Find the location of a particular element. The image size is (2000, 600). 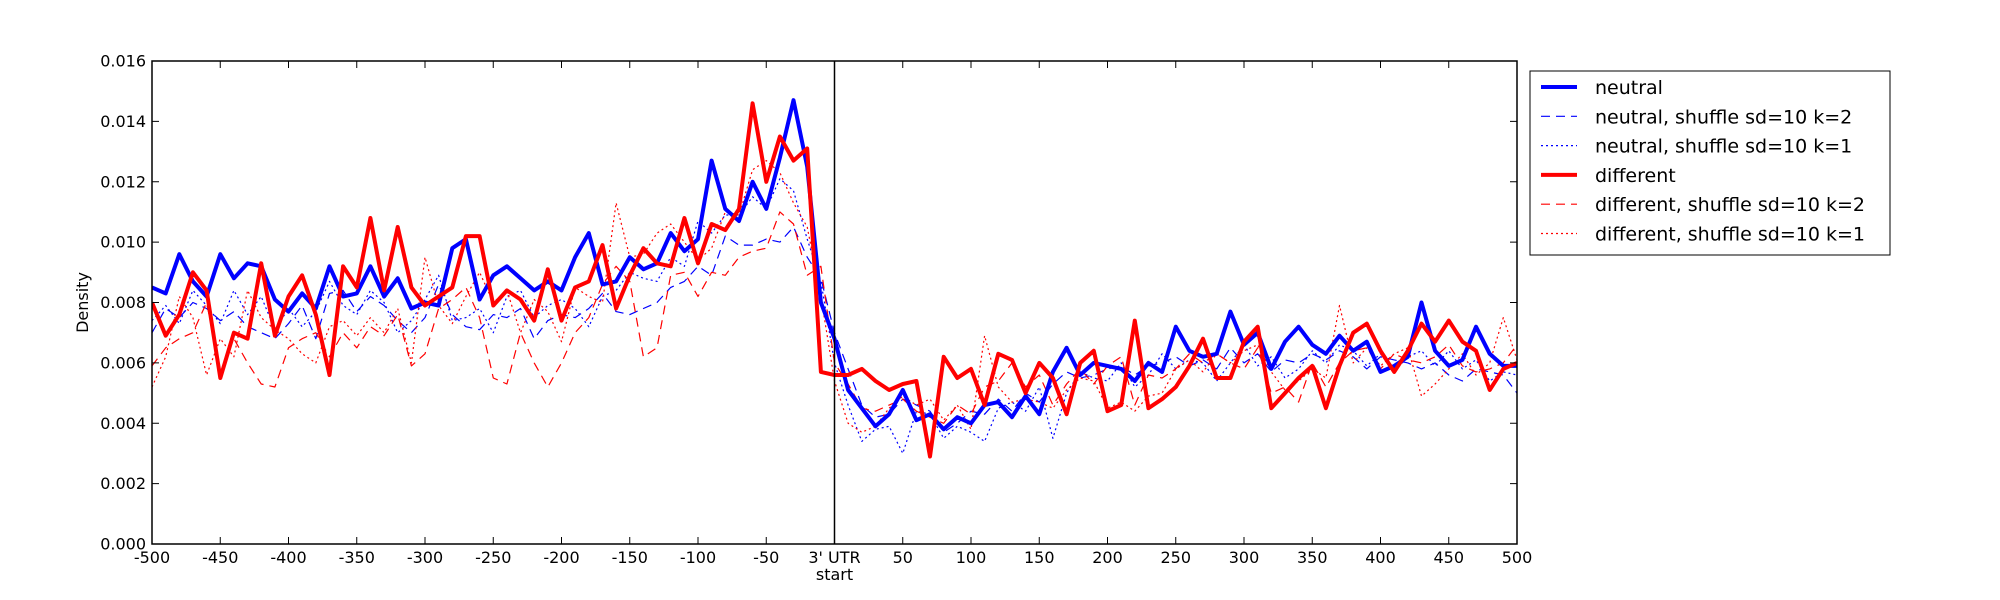

legend-label: neutral, shuffle sd=10 k=2 is located at coordinates (1723, 117).